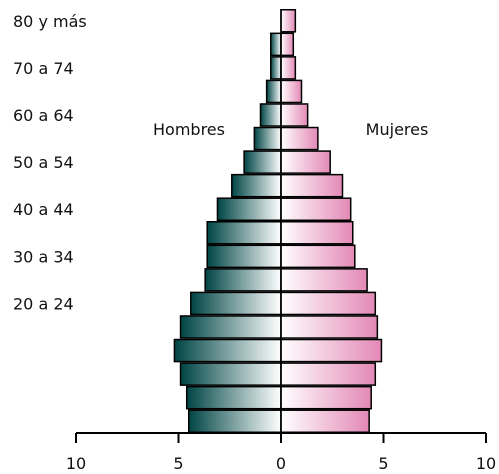 Image resolution: width=499 pixels, height=474 pixels. Describe the element at coordinates (43, 162) in the screenshot. I see `y-tick-label: 50 a 54` at that location.